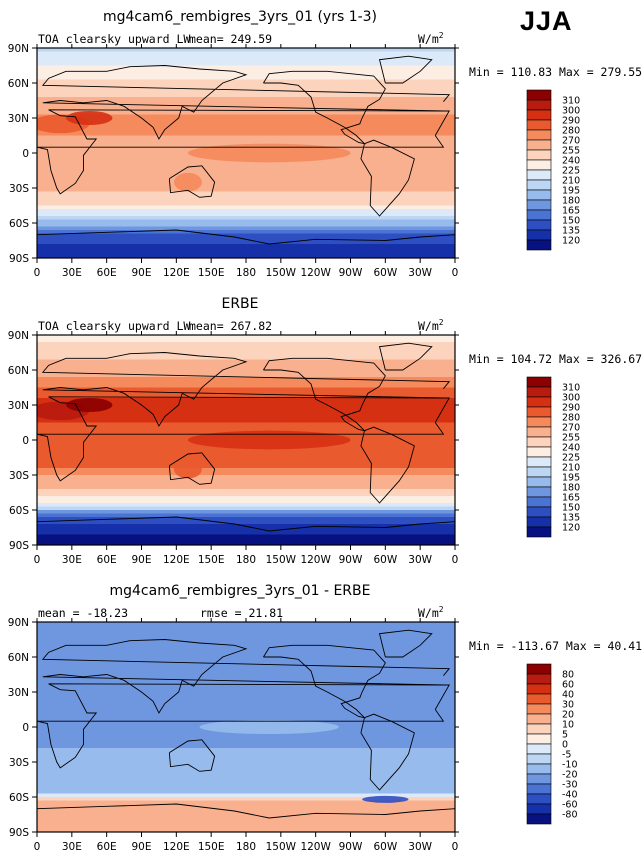 This screenshot has height=858, width=644. Describe the element at coordinates (315, 847) in the screenshot. I see `x-tick-label: 120W` at that location.